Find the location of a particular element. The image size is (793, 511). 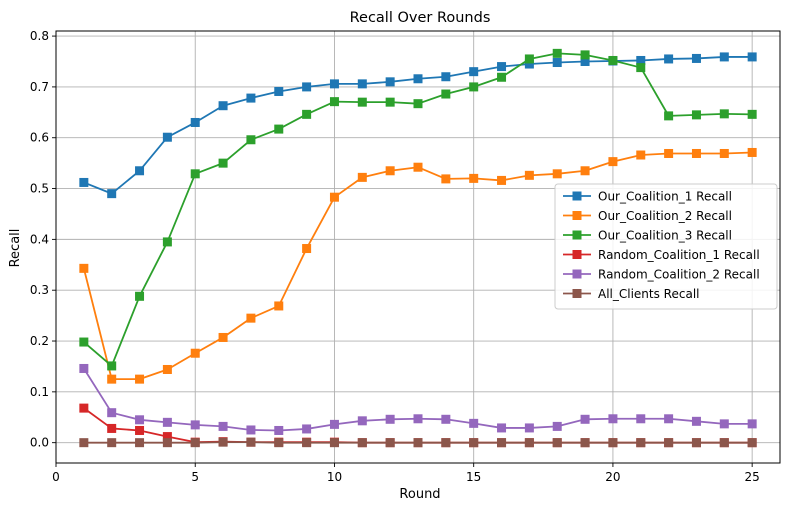

x-tick-label: 20 is located at coordinates (612, 477).